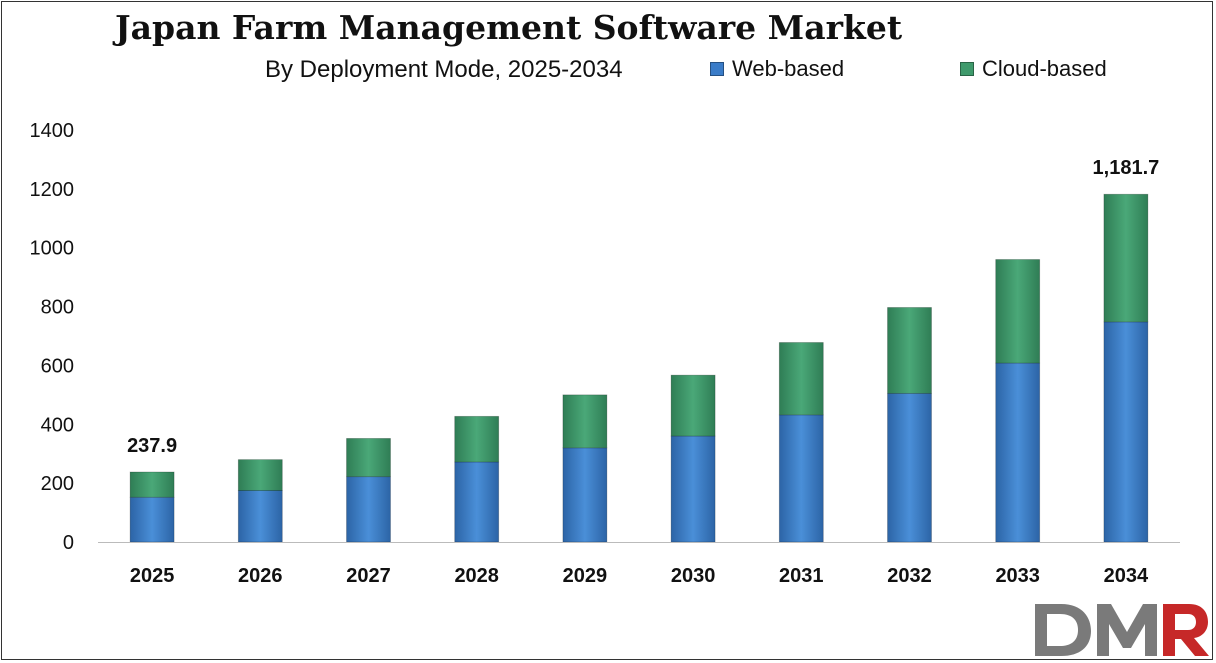  I want to click on legend-item-cloud-based: Cloud-based, so click(1033, 69).